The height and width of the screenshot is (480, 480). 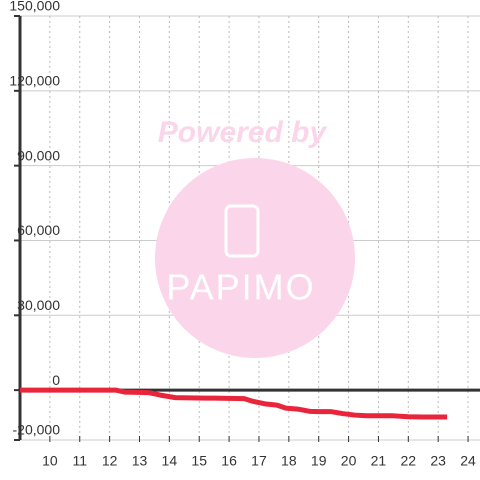 What do you see at coordinates (259, 461) in the screenshot?
I see `x-tick-label: 17` at bounding box center [259, 461].